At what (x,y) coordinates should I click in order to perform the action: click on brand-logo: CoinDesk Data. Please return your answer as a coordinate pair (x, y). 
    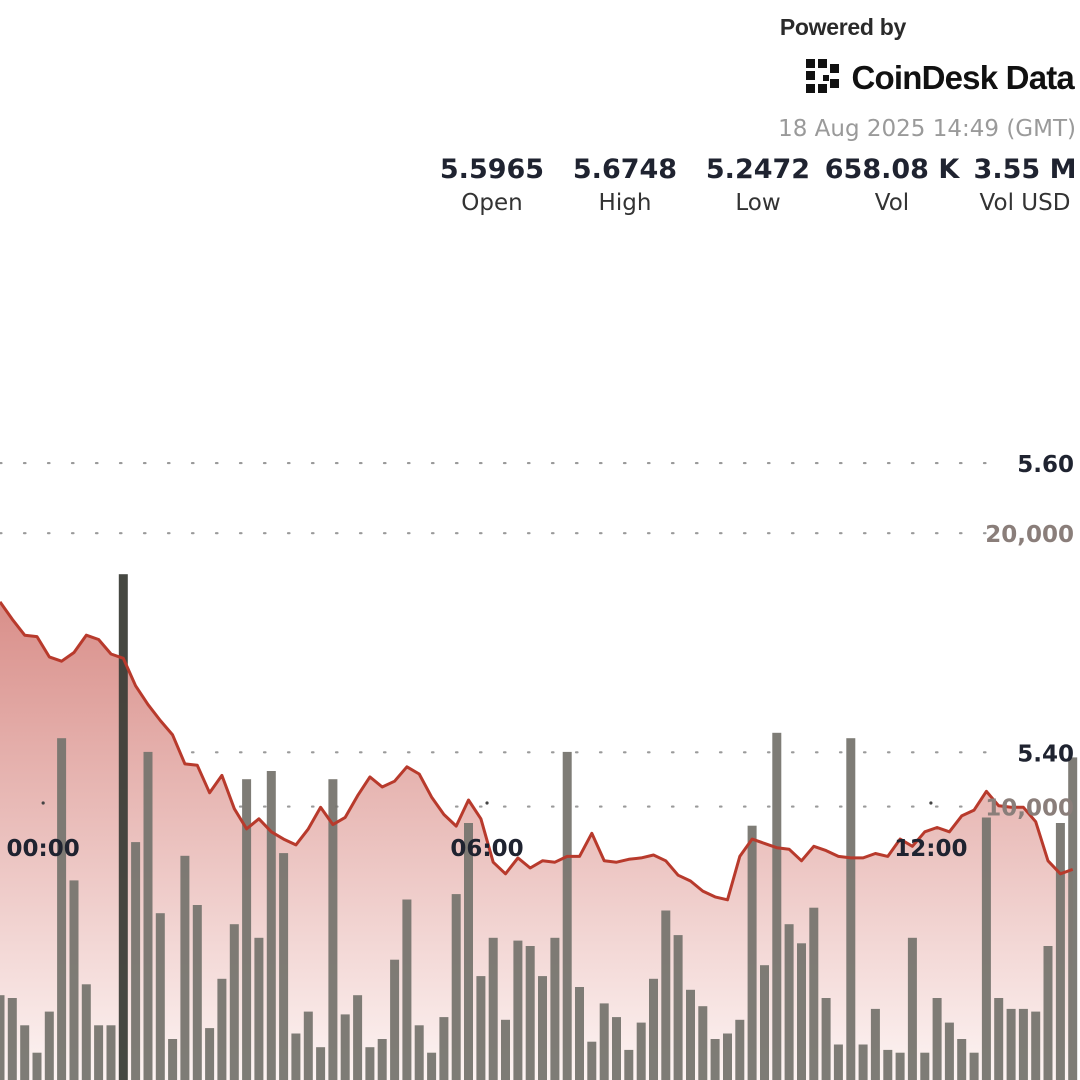
    Looking at the image, I should click on (939, 78).